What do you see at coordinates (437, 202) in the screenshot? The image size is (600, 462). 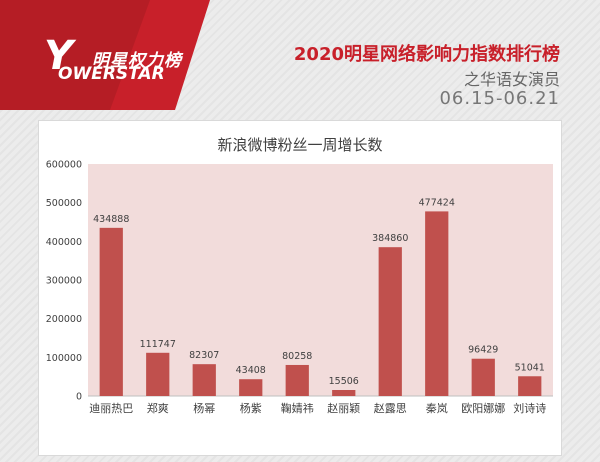 I see `data-label: 477424` at bounding box center [437, 202].